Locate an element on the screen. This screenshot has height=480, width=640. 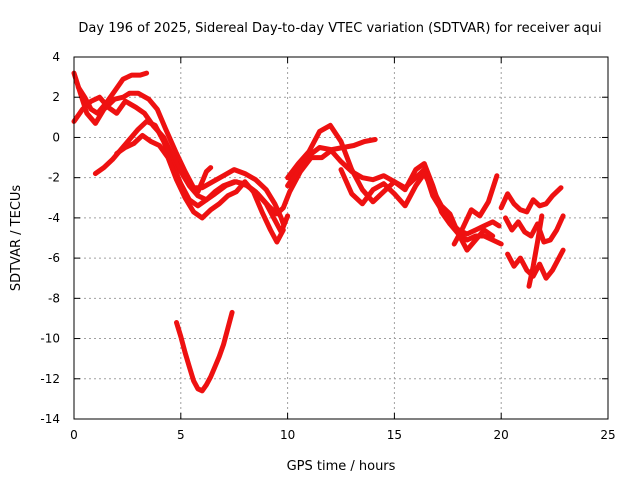
y-tick-label: -8 is located at coordinates (54, 298).